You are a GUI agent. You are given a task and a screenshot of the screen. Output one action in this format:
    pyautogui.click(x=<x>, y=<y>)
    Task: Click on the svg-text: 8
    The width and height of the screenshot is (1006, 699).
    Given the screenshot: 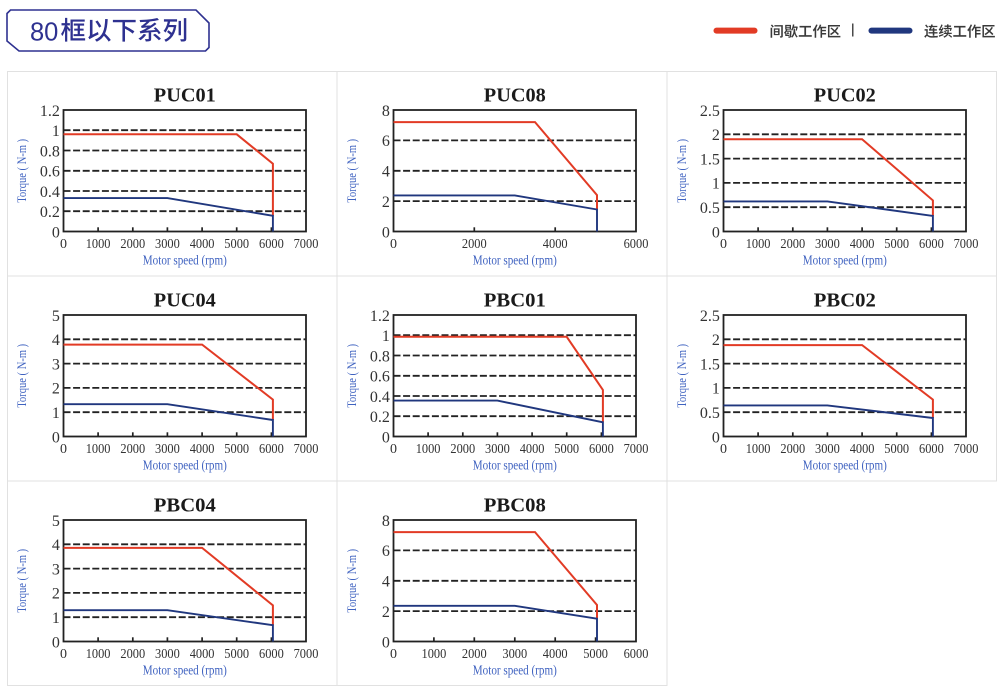 What is the action you would take?
    pyautogui.click(x=386, y=111)
    